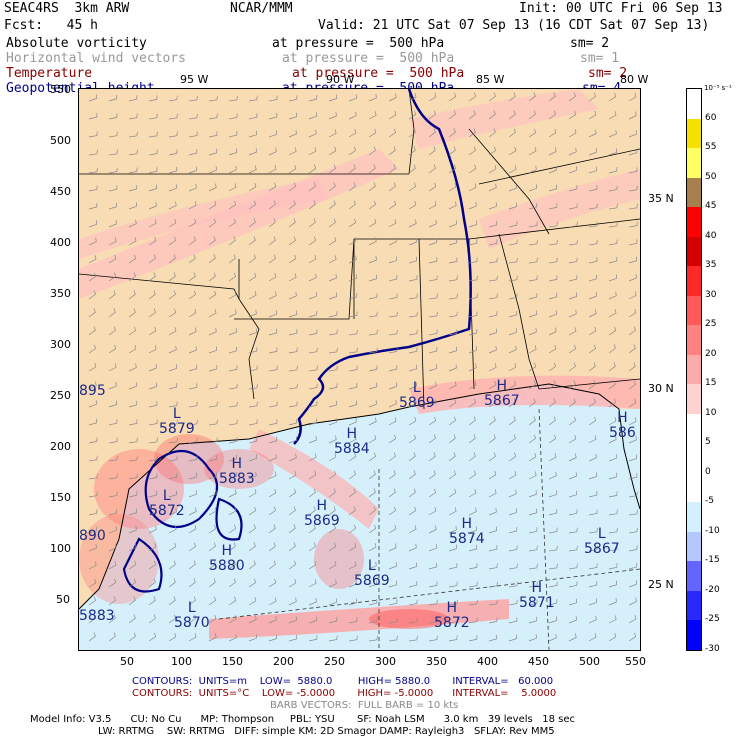  Describe the element at coordinates (502, 393) in the screenshot. I see `high-center-label: H 5867` at that location.